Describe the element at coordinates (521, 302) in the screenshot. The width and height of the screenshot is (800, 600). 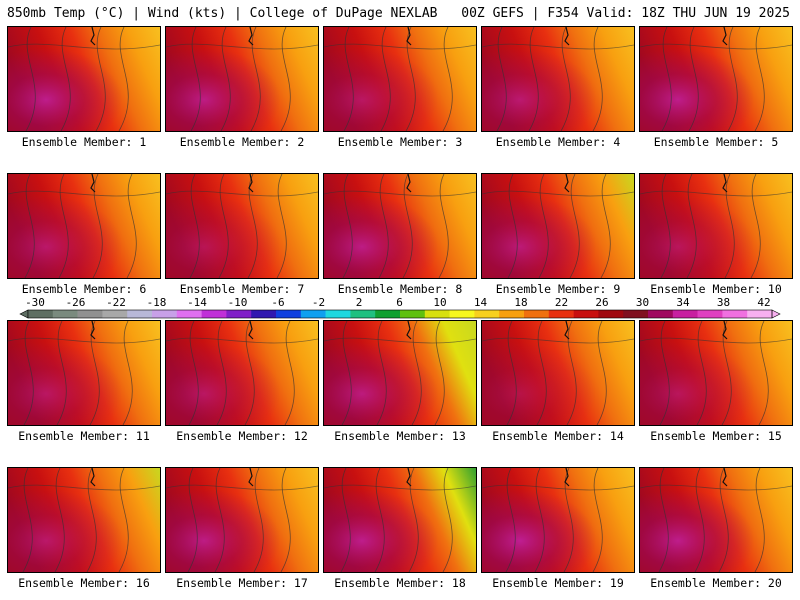
I see `colorbar-tick-label: 18` at that location.